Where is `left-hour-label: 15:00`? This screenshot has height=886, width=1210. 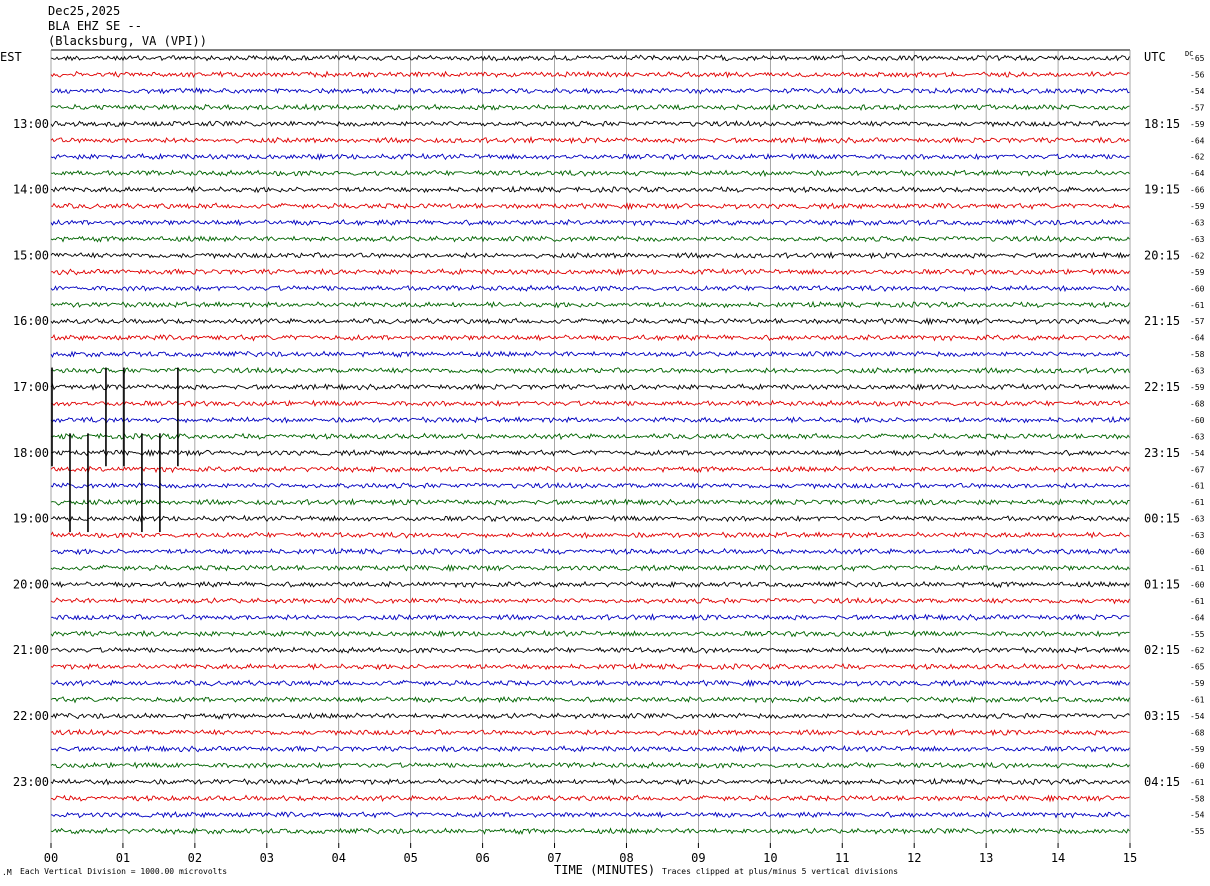
left-hour-label: 15:00 is located at coordinates (31, 255).